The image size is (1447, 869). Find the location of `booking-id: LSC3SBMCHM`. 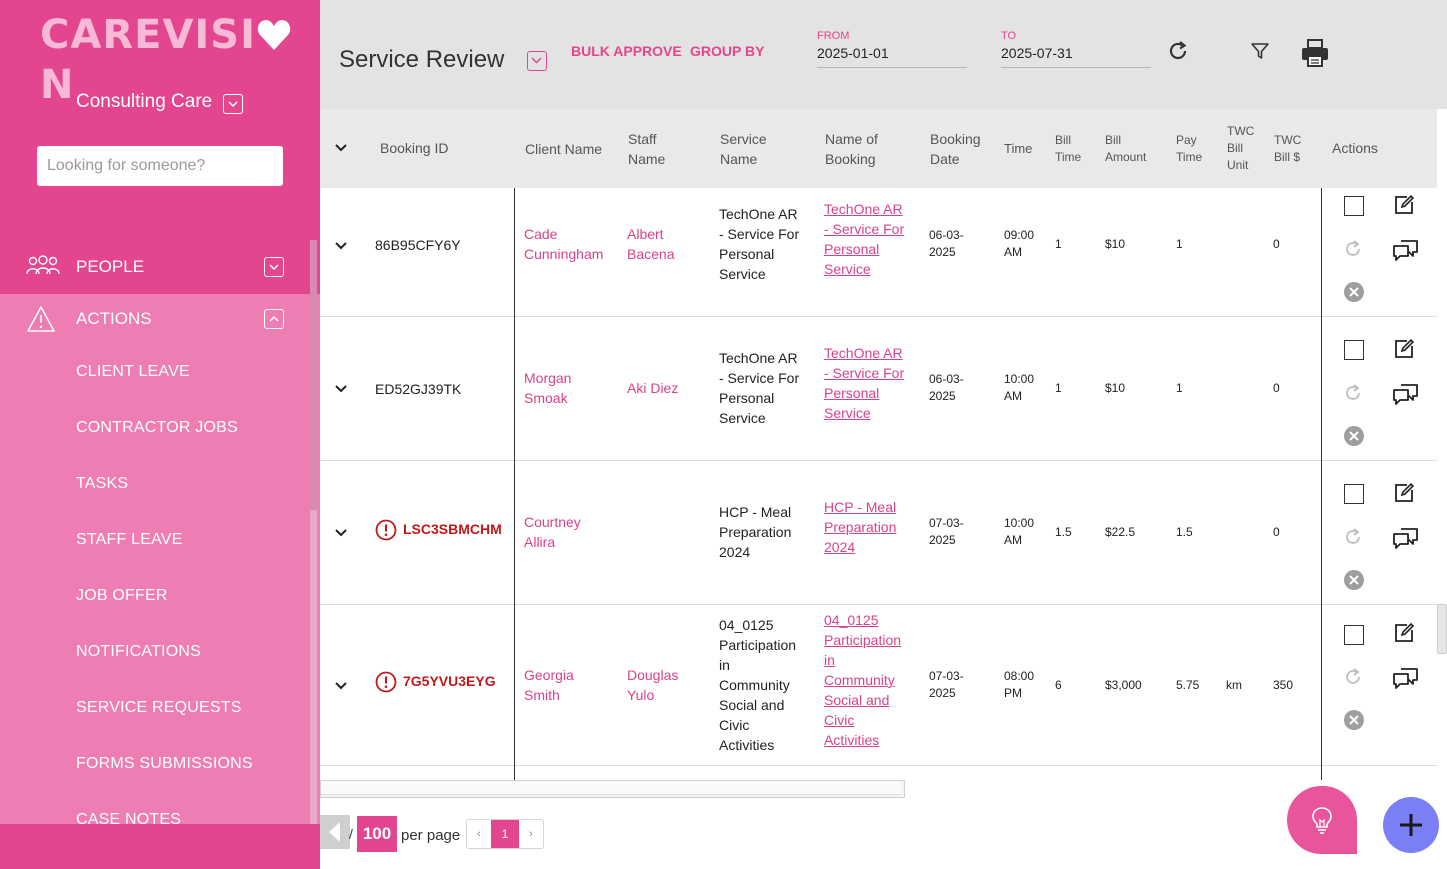

booking-id: LSC3SBMCHM is located at coordinates (452, 529).